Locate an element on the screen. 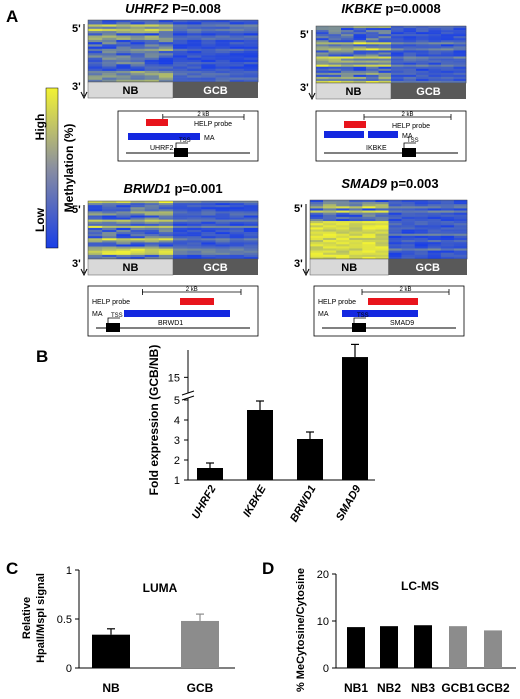 The width and height of the screenshot is (520, 699). x-tick-label-gcb2: GCB2 is located at coordinates (493, 688).